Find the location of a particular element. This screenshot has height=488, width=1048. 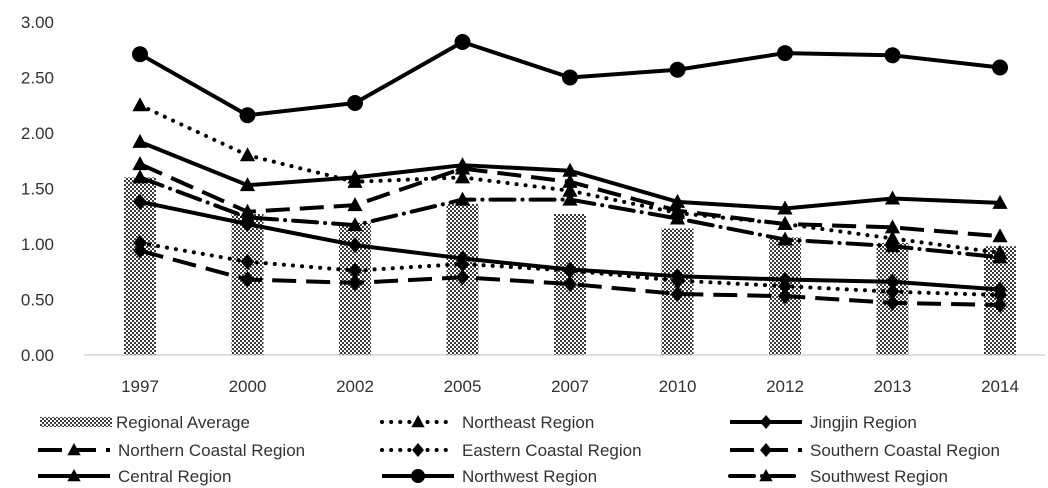

y-tick-label: 1.50 is located at coordinates (37, 189).